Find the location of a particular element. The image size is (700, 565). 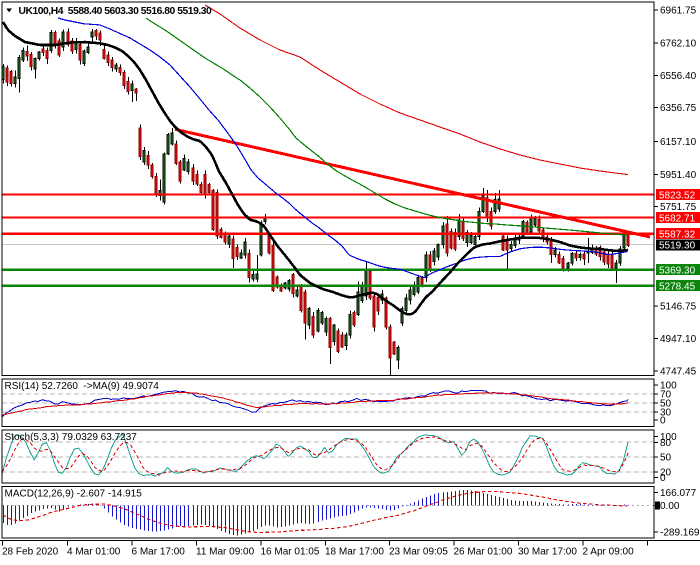

svg-text: 4 Mar 01:00 is located at coordinates (94, 552).